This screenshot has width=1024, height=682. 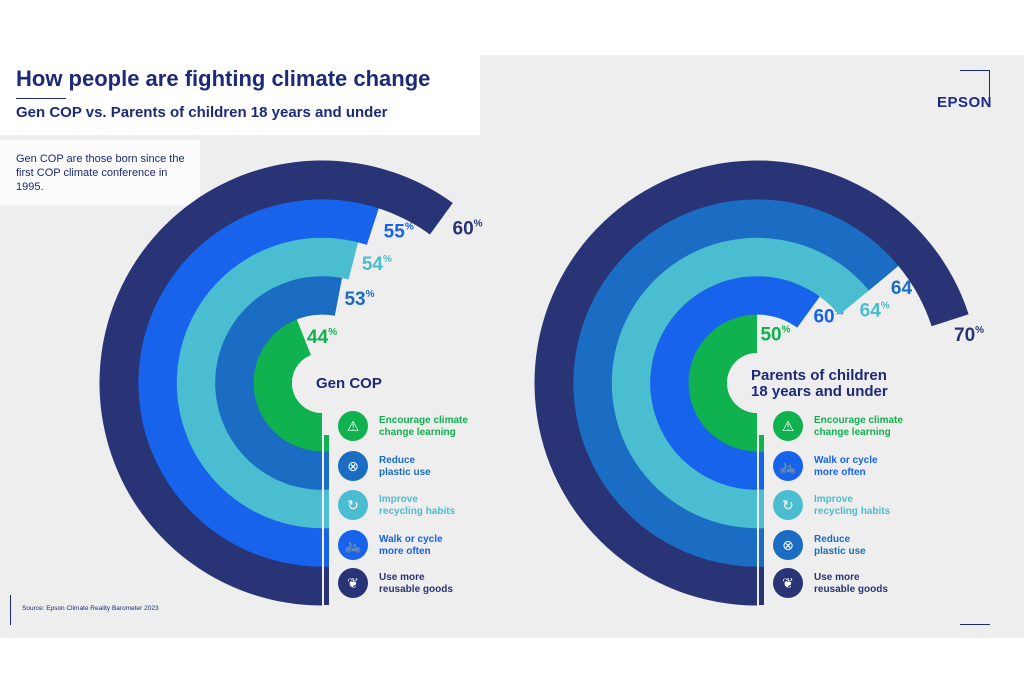 I want to click on page-title: How people are fighting climate change, so click(x=223, y=78).